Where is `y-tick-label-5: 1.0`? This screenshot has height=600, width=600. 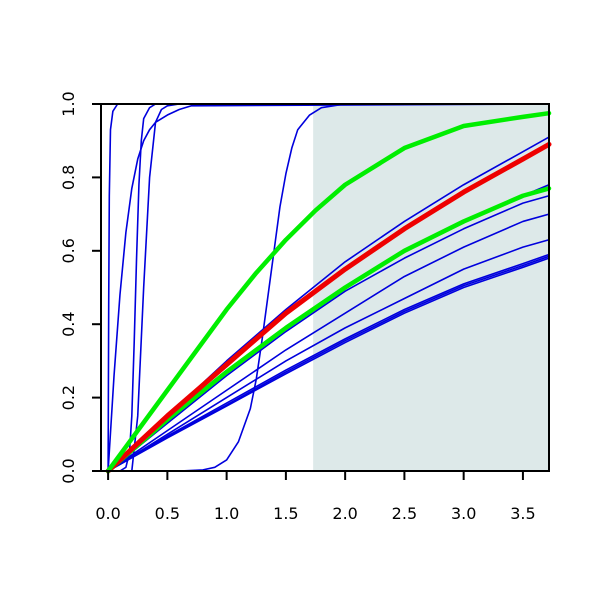 y-tick-label-5: 1.0 is located at coordinates (68, 103).